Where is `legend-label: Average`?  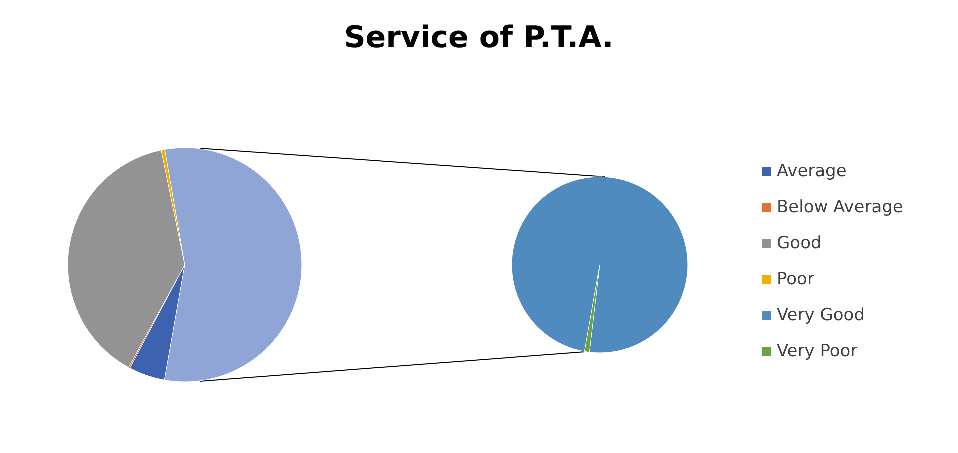
legend-label: Average is located at coordinates (812, 172).